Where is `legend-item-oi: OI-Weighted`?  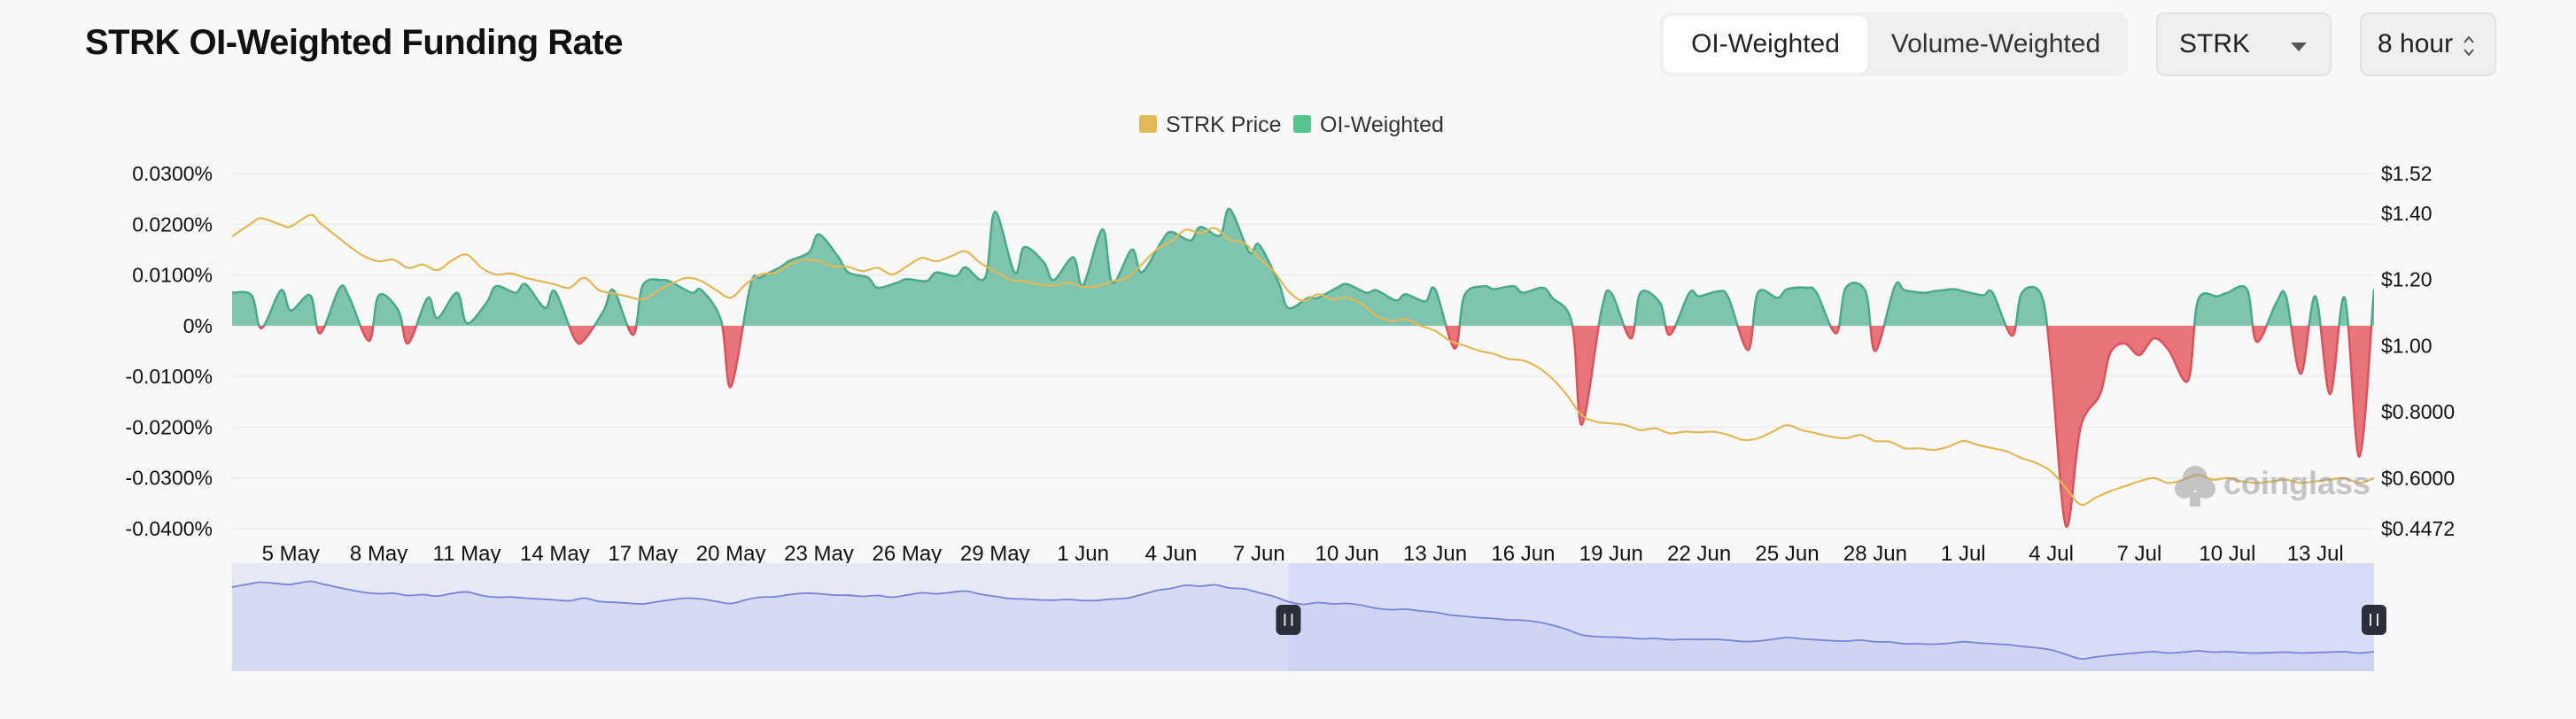 legend-item-oi: OI-Weighted is located at coordinates (1368, 125).